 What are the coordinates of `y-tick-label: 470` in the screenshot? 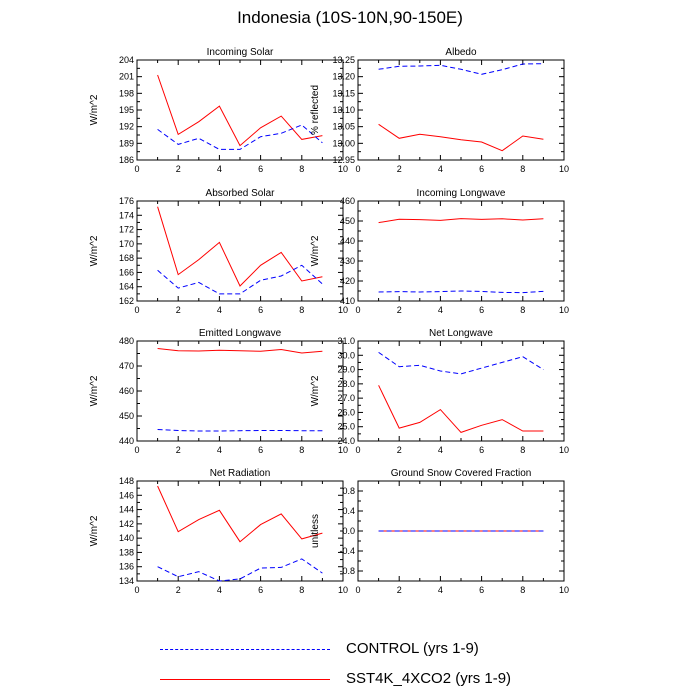 It's located at (126, 366).